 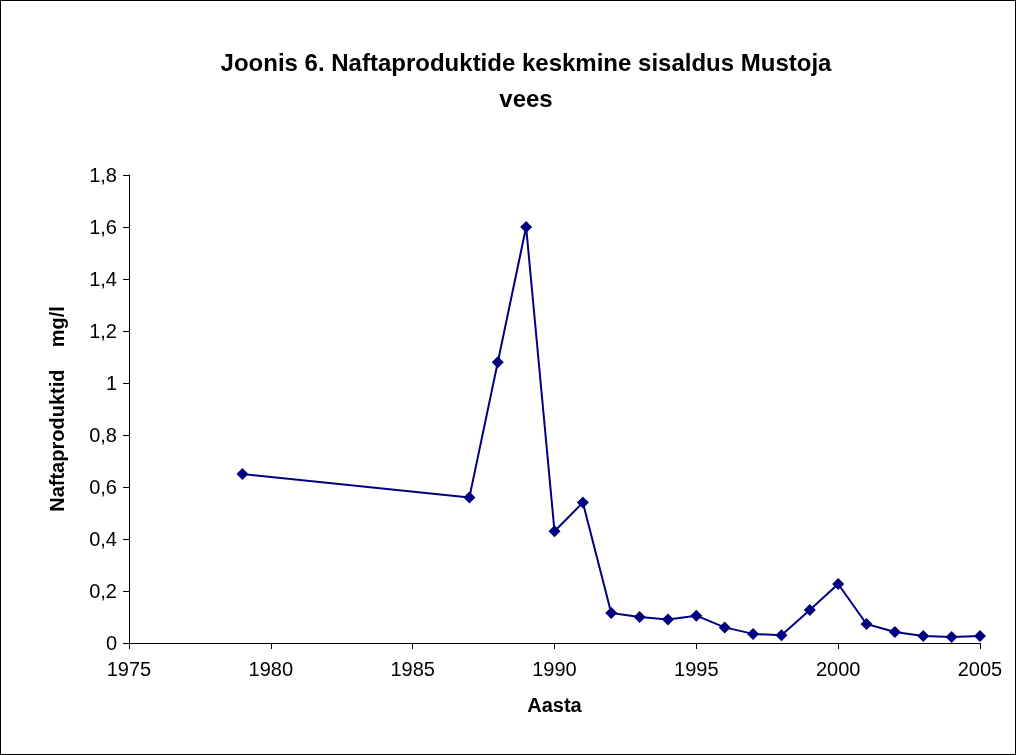 I want to click on x-tick-label: 1980, so click(x=271, y=669).